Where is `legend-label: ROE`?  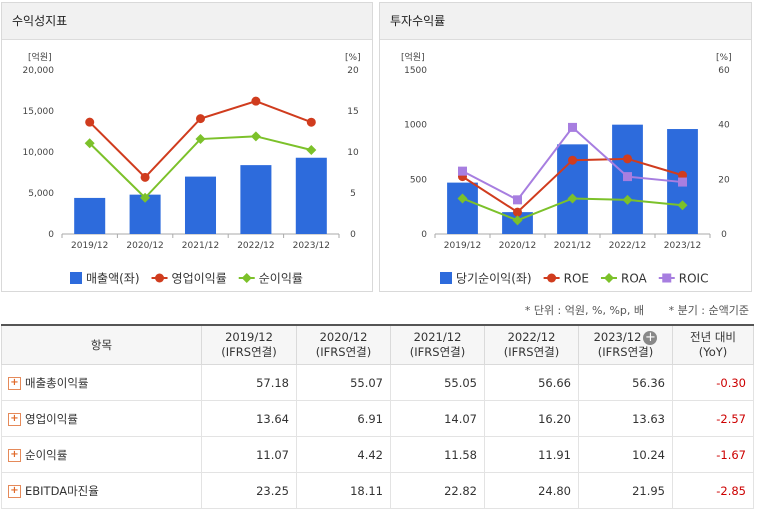
legend-label: ROE is located at coordinates (576, 279).